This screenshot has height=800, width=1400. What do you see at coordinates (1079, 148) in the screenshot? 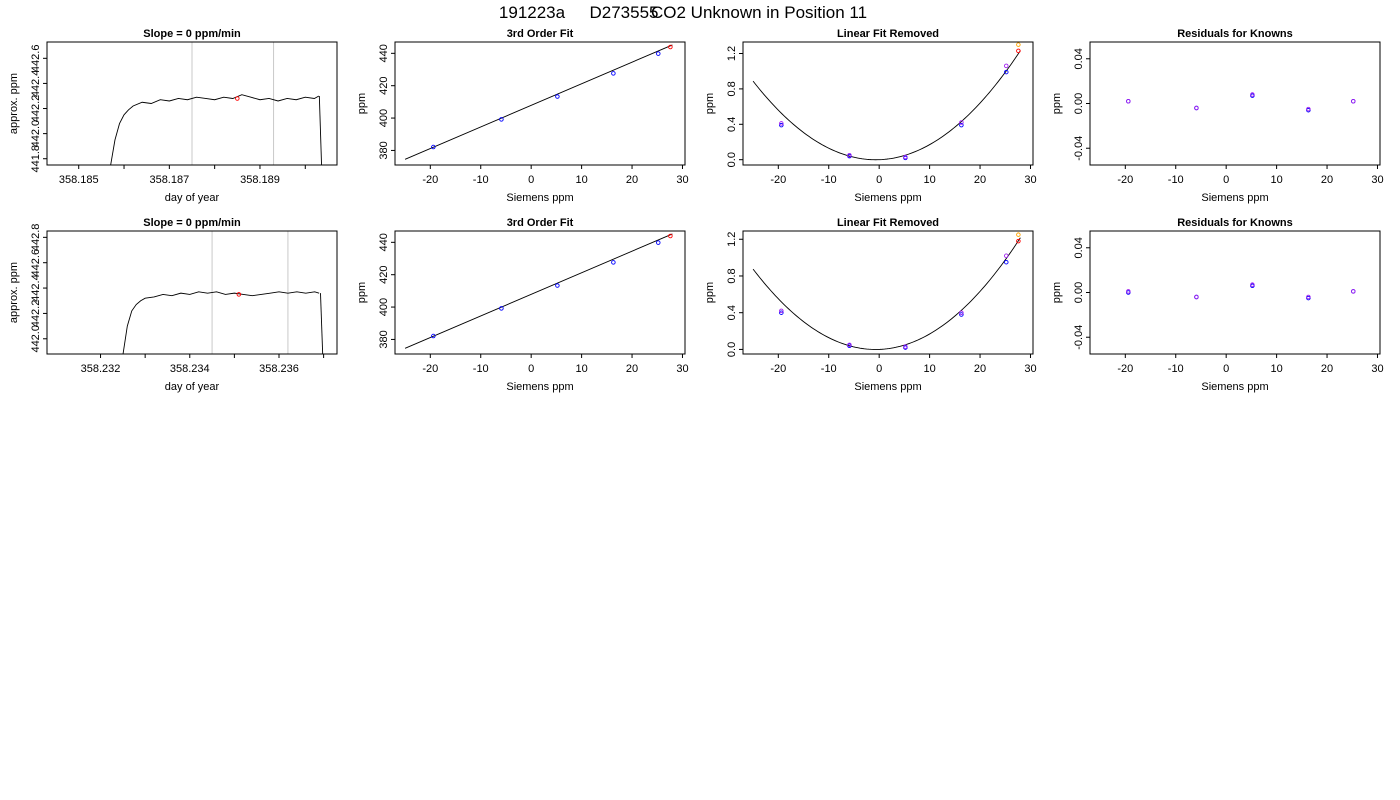
I see `y-tick-label: -0.04` at bounding box center [1079, 148].